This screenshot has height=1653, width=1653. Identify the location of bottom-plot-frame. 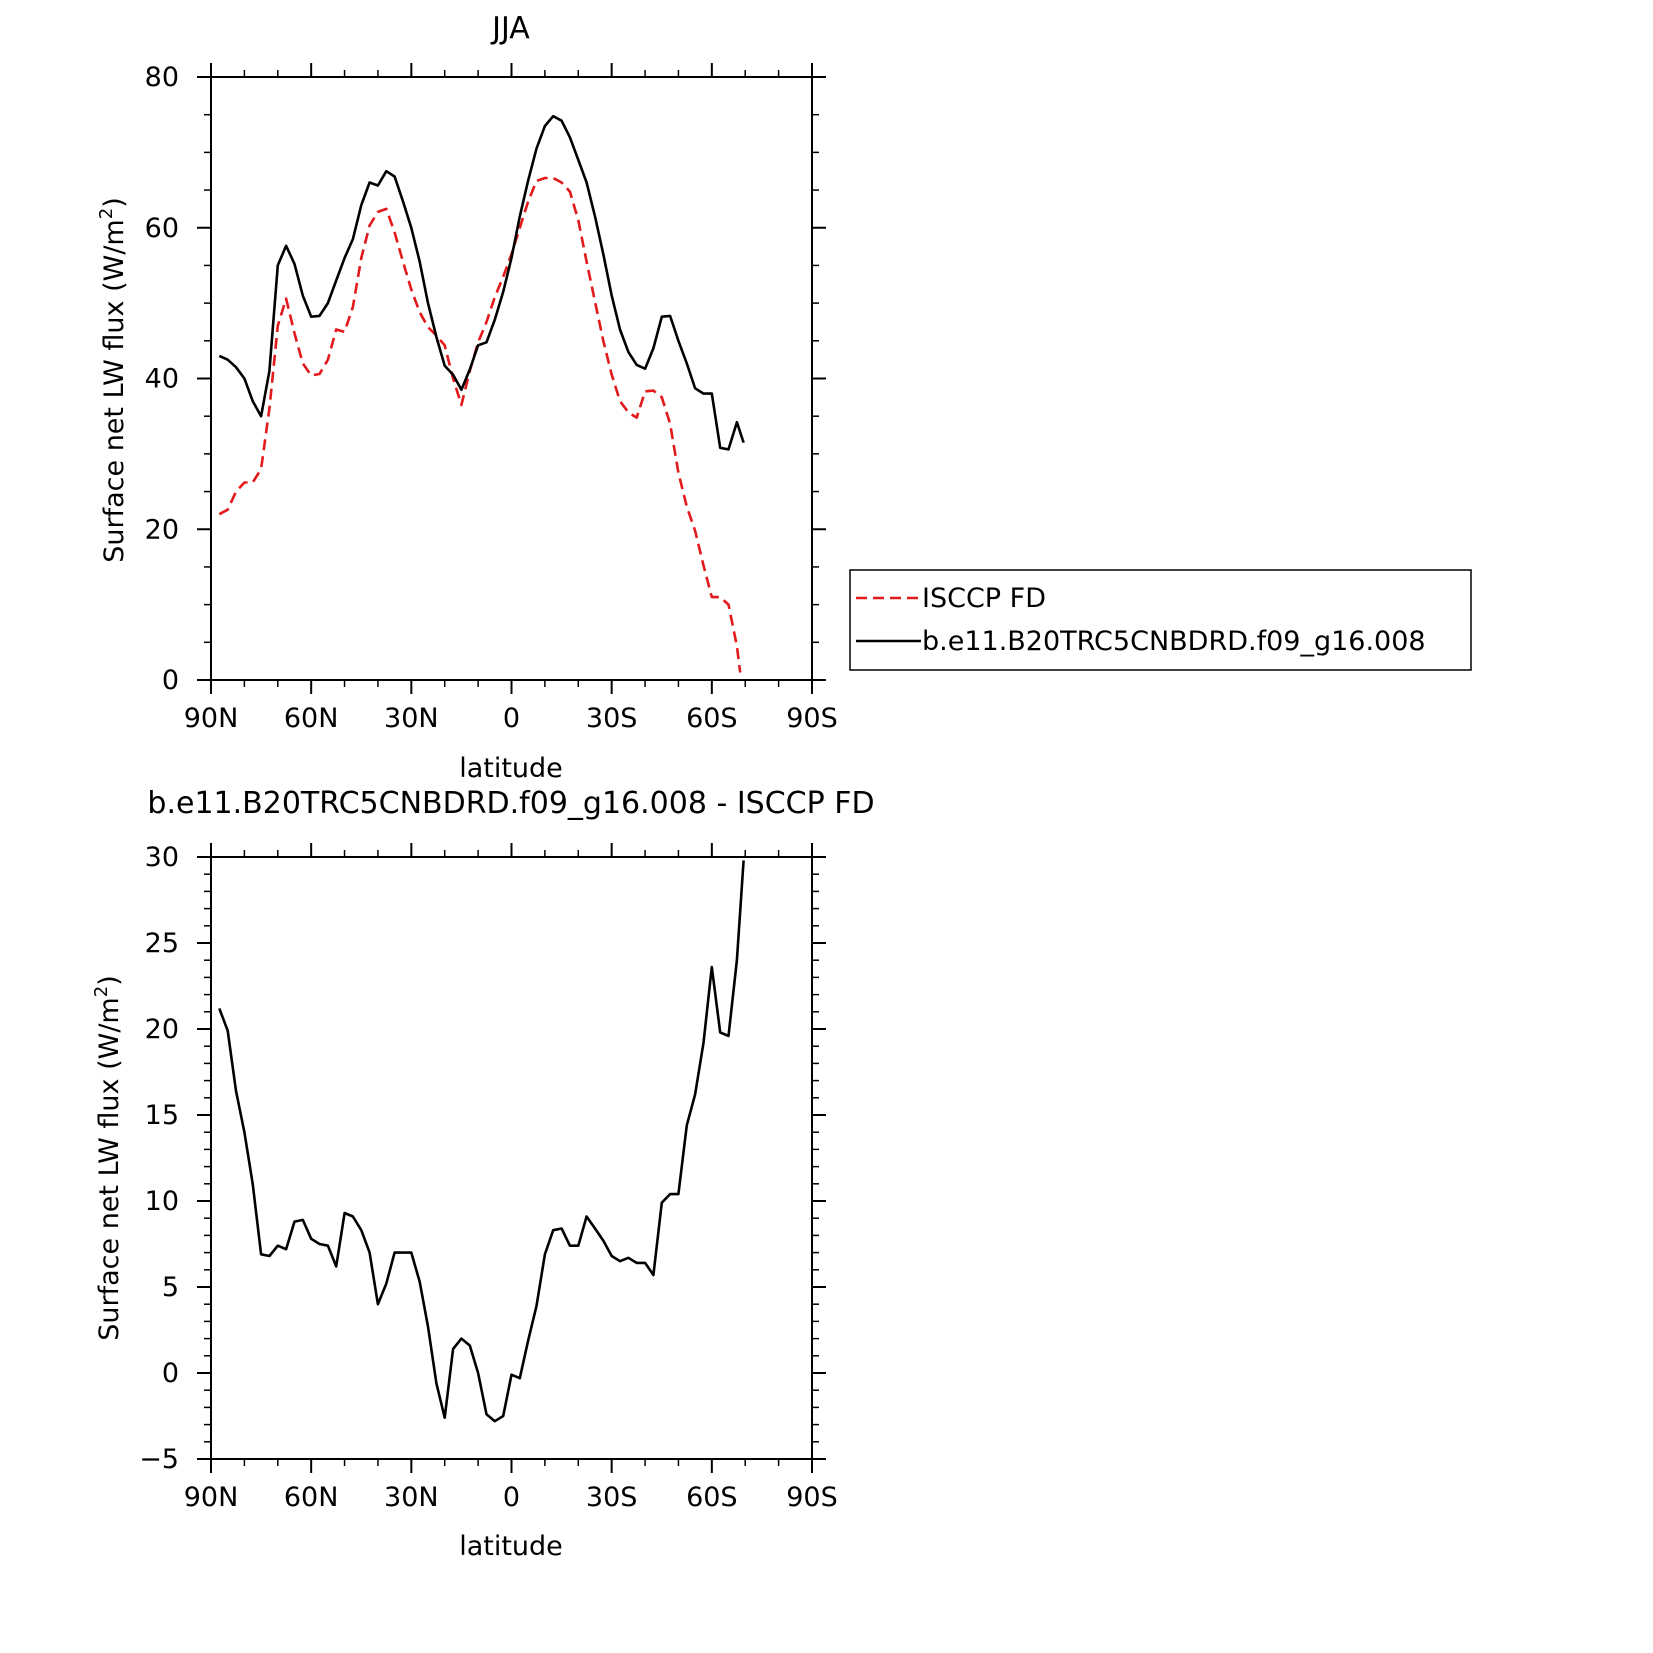
(511, 1158).